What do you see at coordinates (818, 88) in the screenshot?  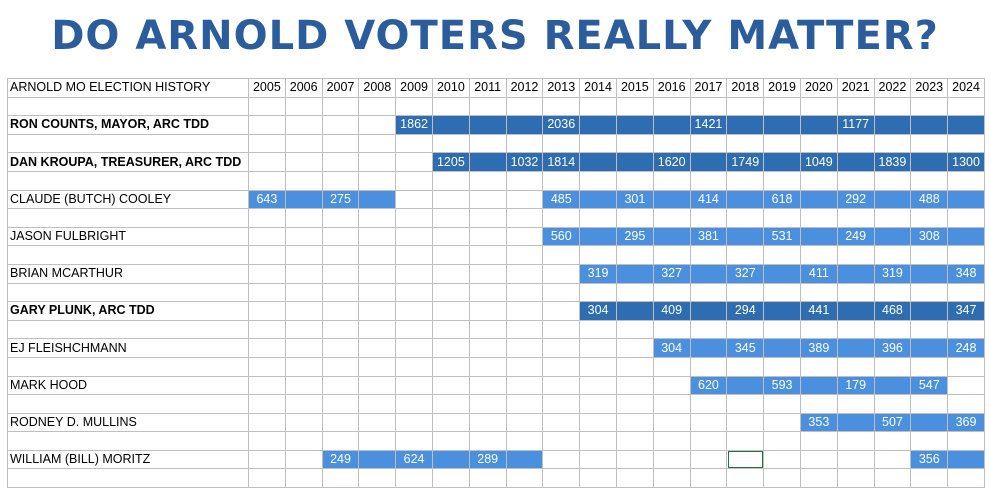 I see `year-header-cell: 2020` at bounding box center [818, 88].